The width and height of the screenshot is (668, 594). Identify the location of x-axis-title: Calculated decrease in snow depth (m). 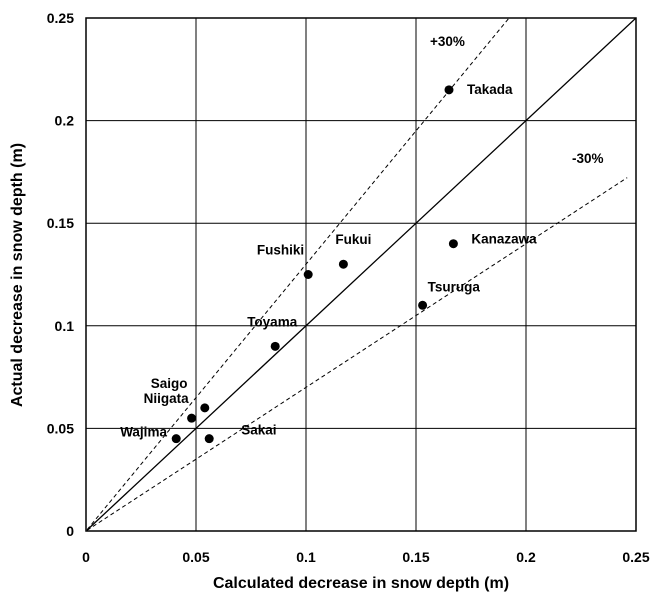
(361, 583).